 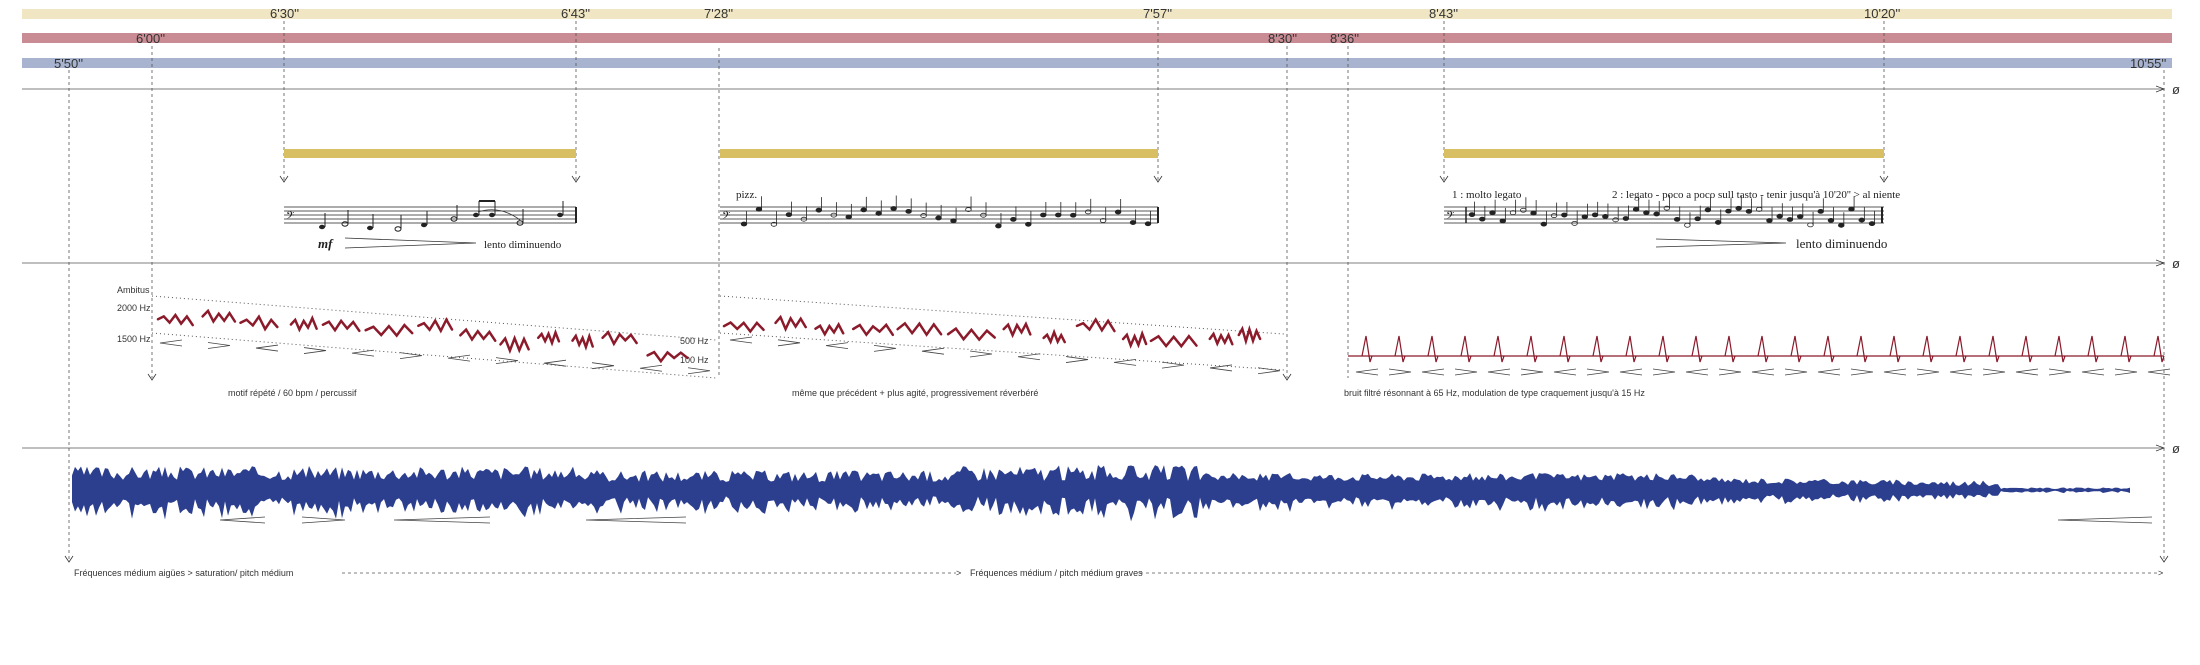 I want to click on ambitus-bands, so click(x=718, y=337).